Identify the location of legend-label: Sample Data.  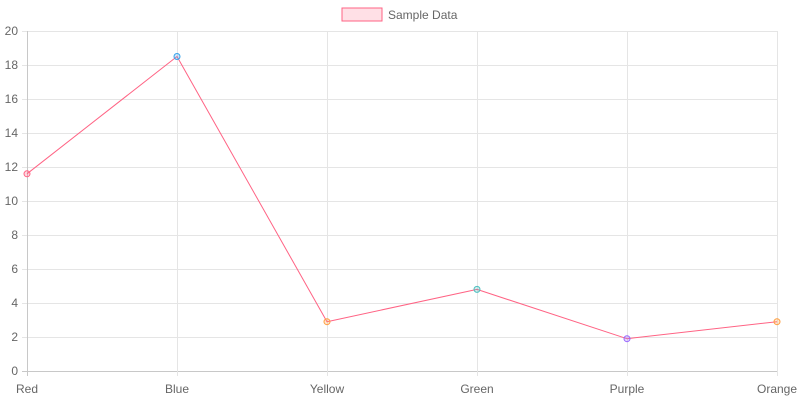
(423, 15).